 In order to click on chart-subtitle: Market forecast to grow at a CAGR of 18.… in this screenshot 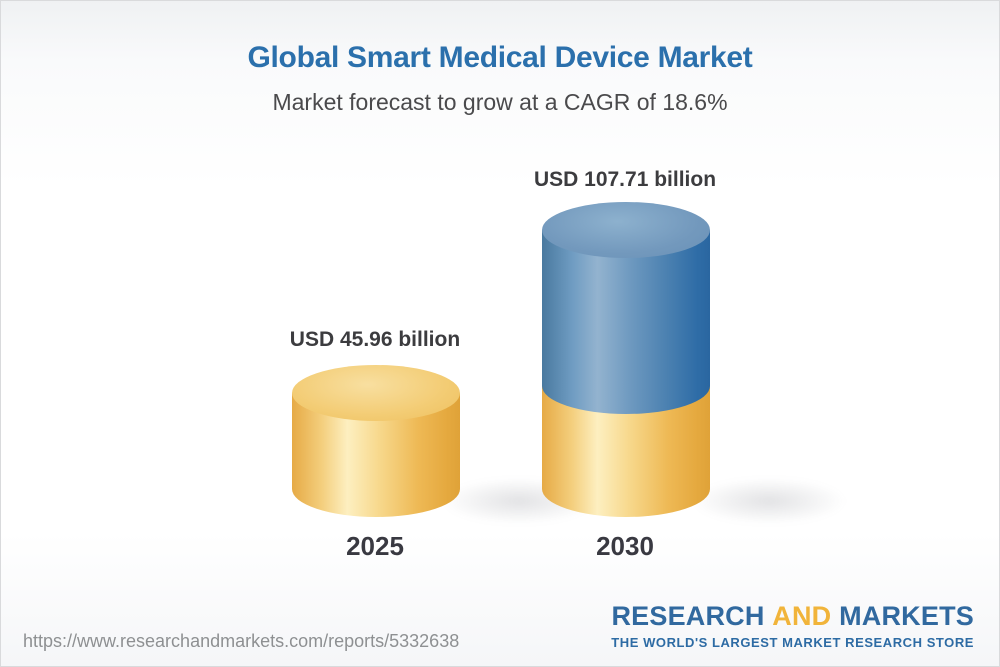, I will do `click(500, 102)`.